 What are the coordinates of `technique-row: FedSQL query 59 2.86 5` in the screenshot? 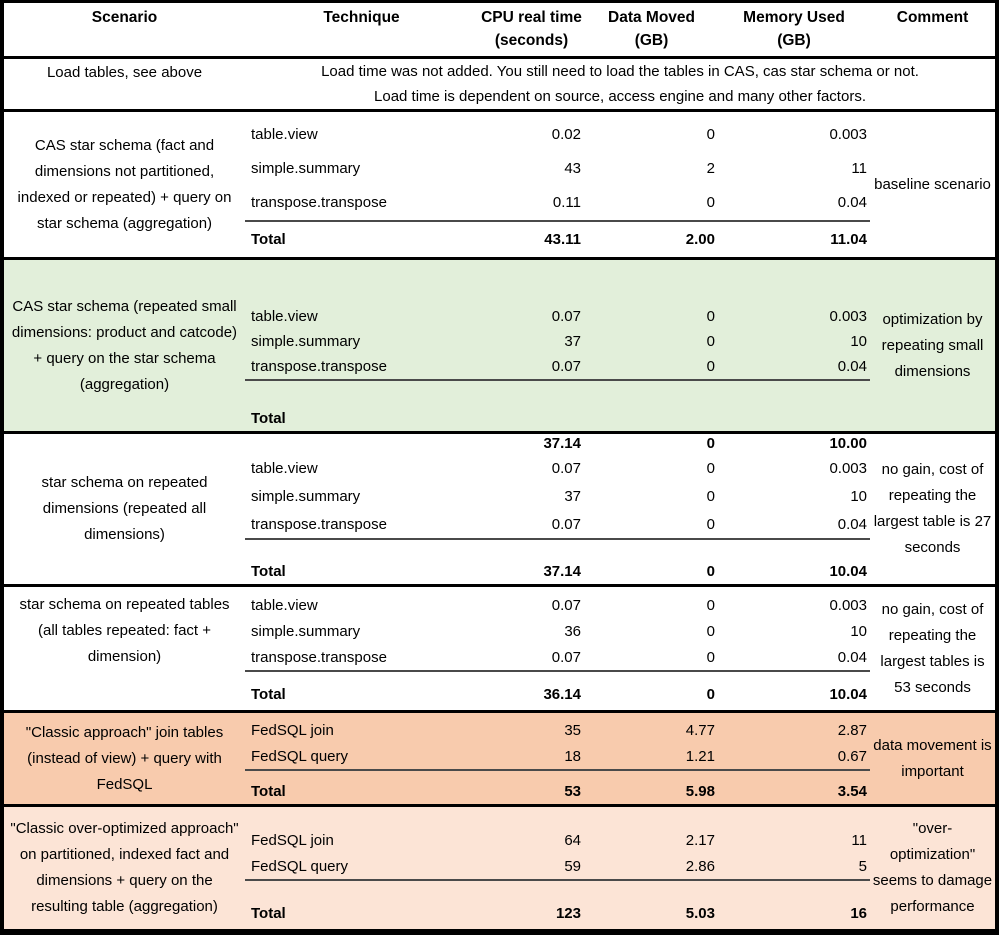 It's located at (557, 866).